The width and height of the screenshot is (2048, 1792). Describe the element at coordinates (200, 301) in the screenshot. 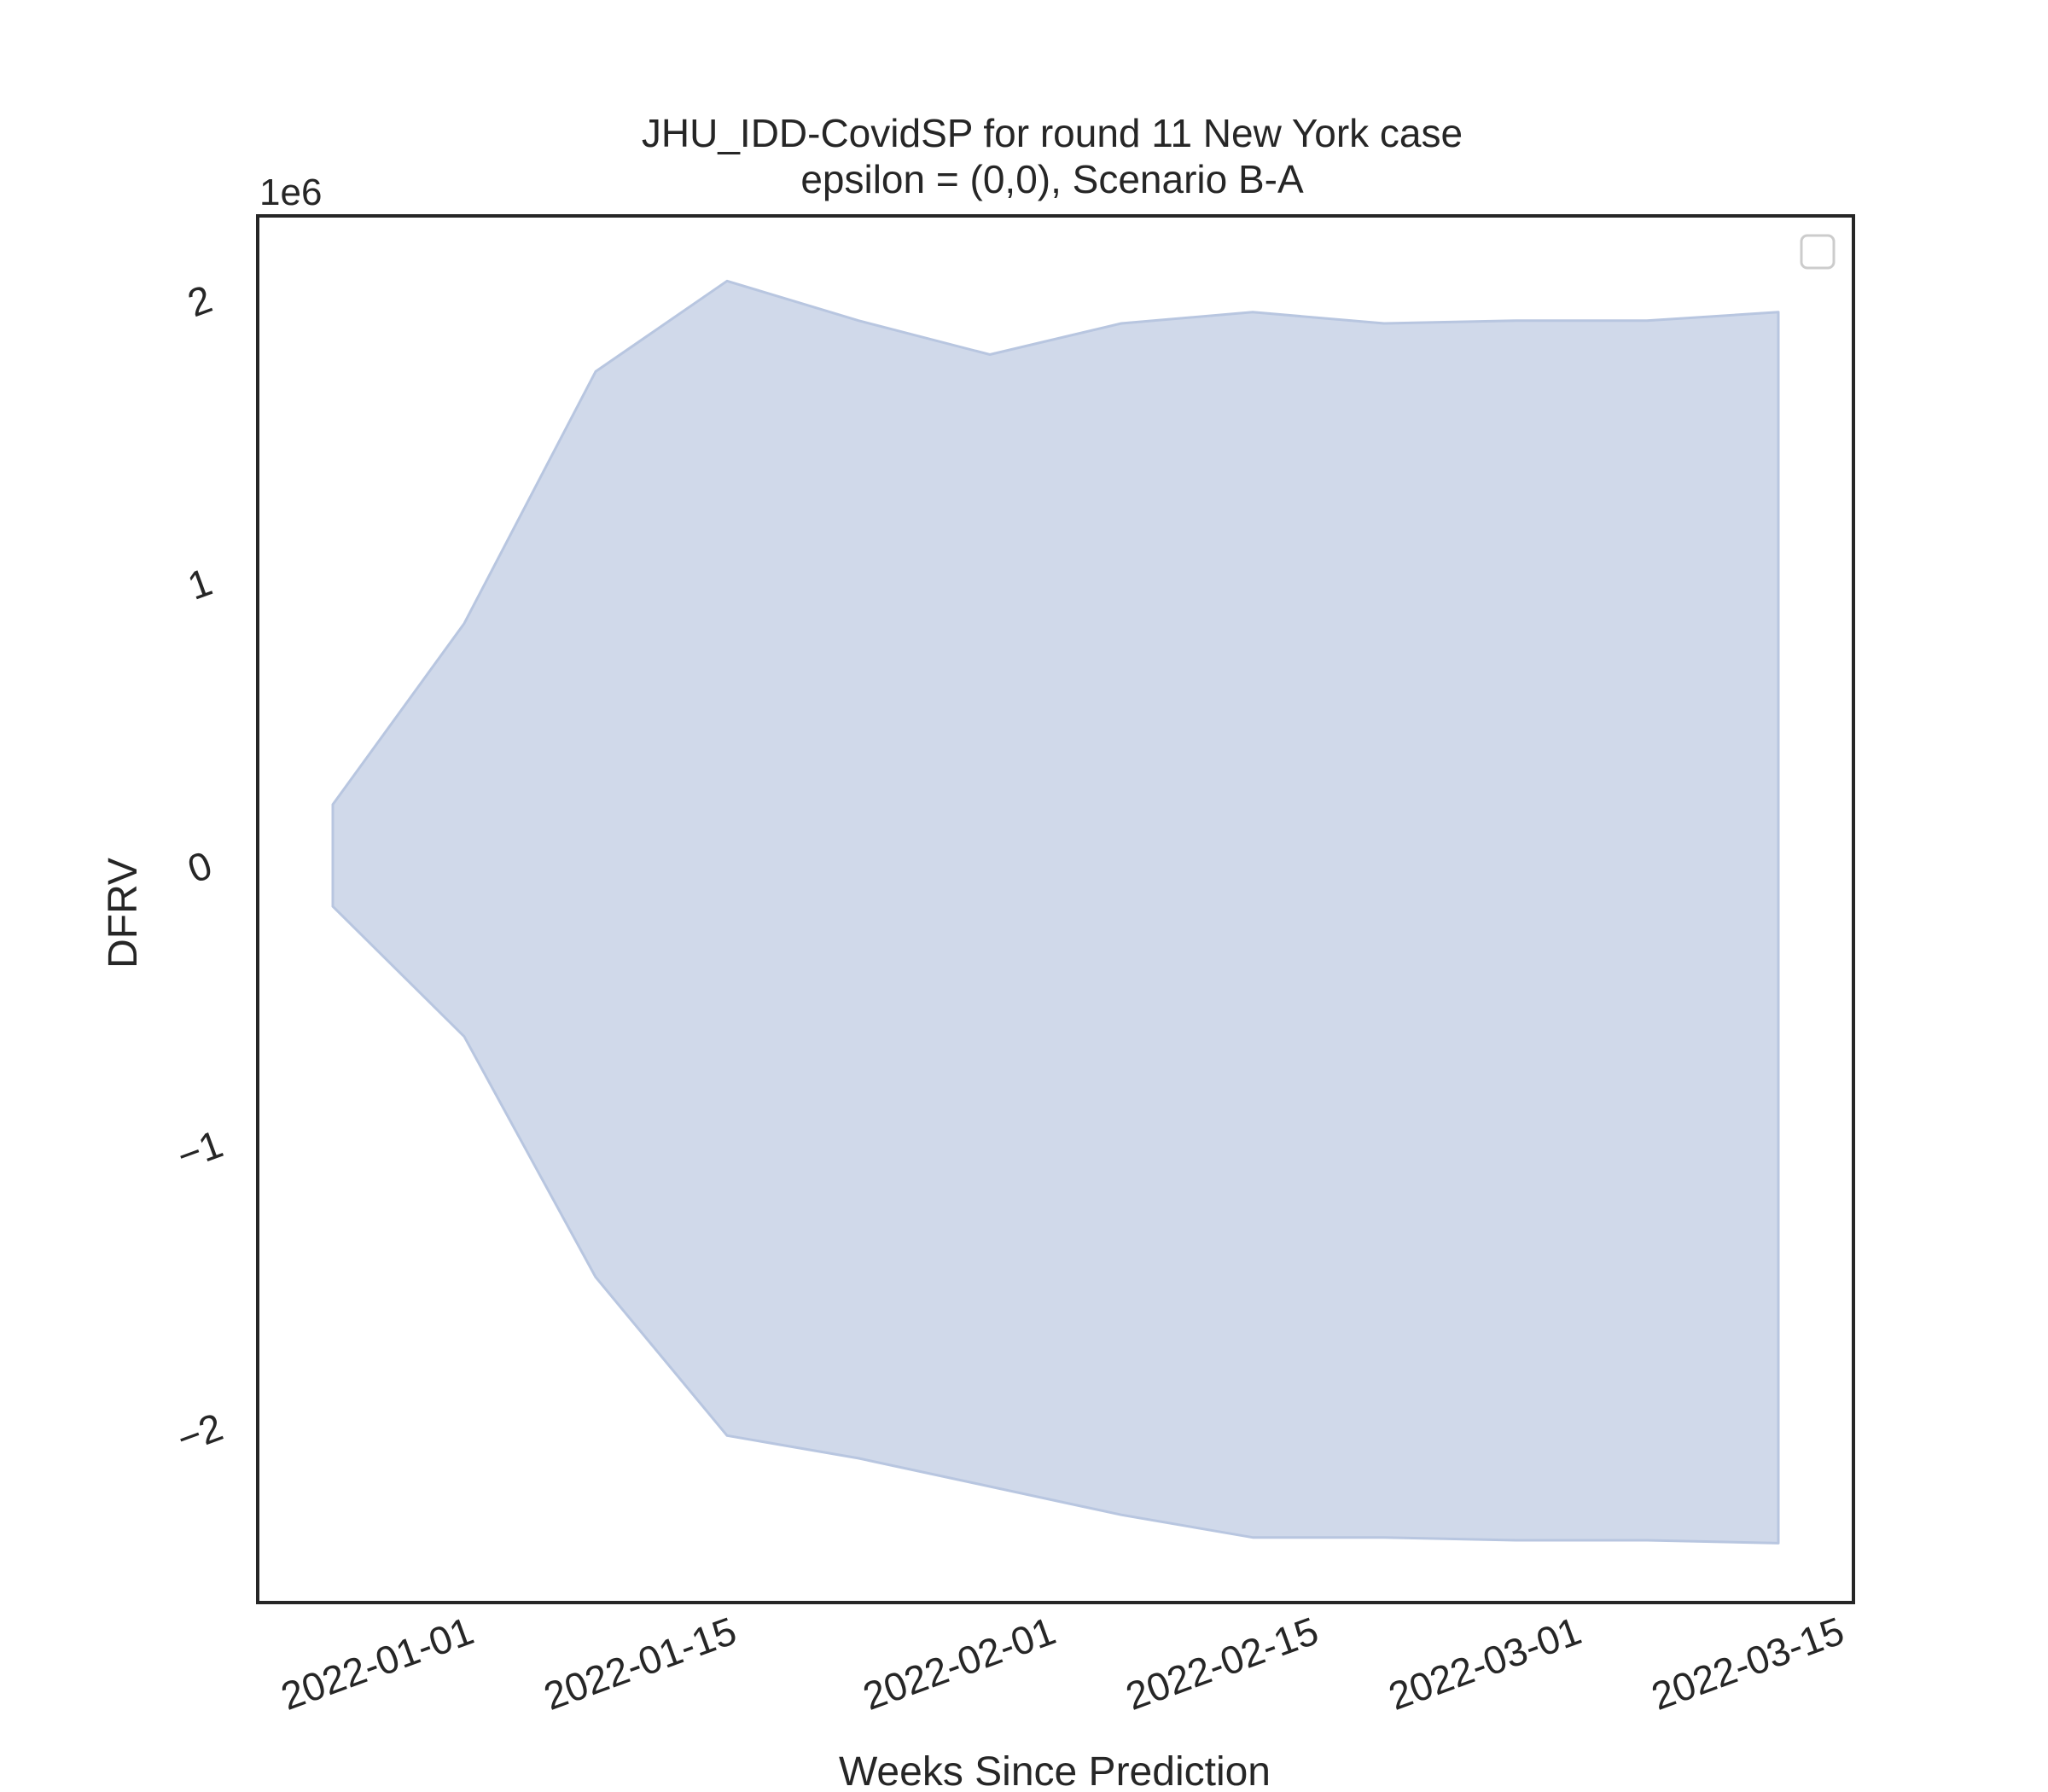

I see `y-tick-label: 2` at that location.